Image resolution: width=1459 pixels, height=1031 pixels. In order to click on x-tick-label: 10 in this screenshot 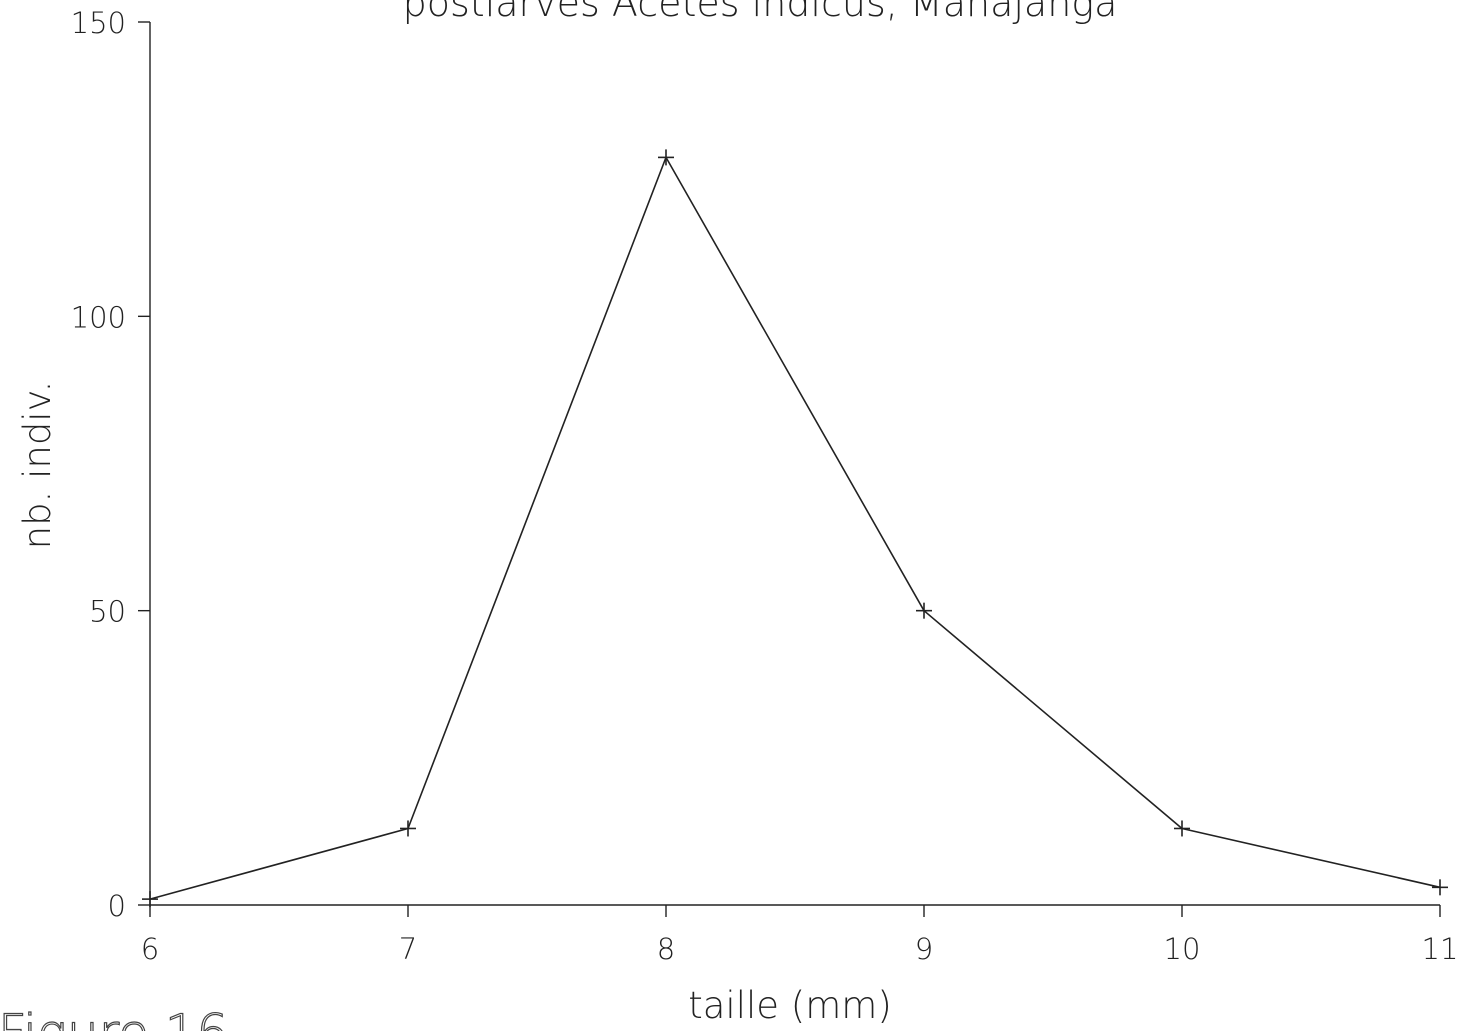, I will do `click(1182, 949)`.